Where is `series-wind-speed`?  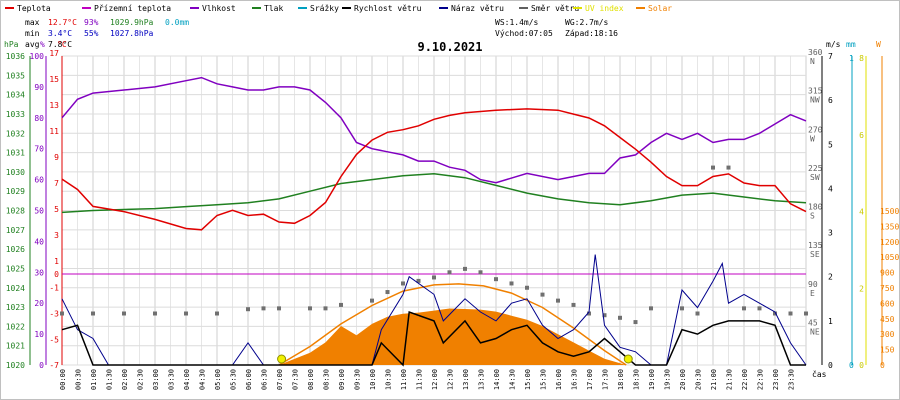
series-wind-speed is located at coordinates (433, 338).